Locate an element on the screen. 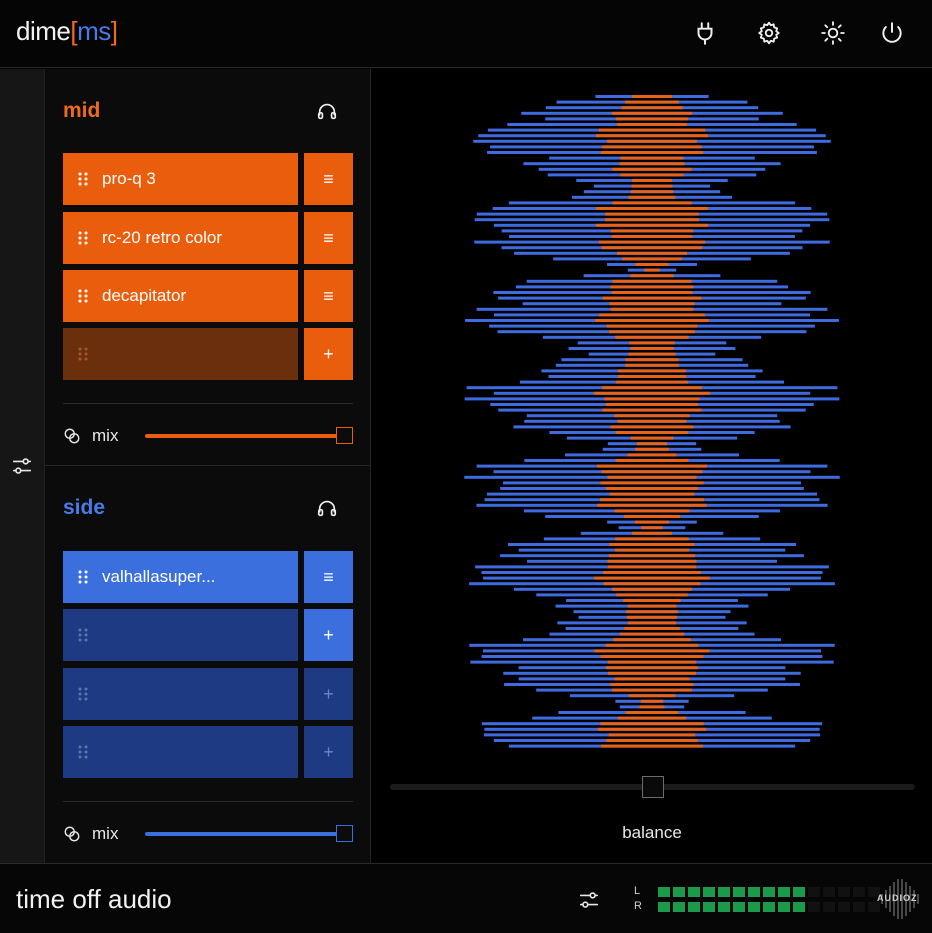 This screenshot has width=932, height=933. side-slot-1-menu-button: ≡ is located at coordinates (328, 577).